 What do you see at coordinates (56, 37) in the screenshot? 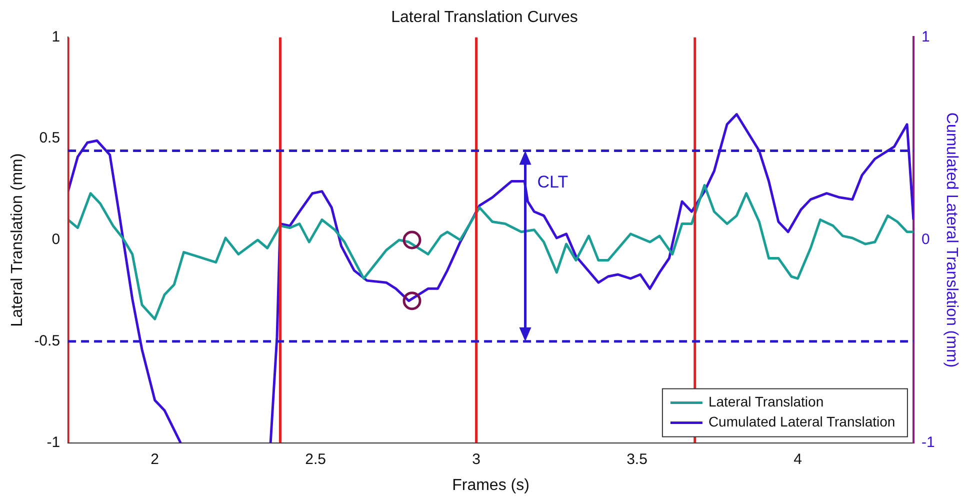
I see `y-tick-label: 1` at bounding box center [56, 37].